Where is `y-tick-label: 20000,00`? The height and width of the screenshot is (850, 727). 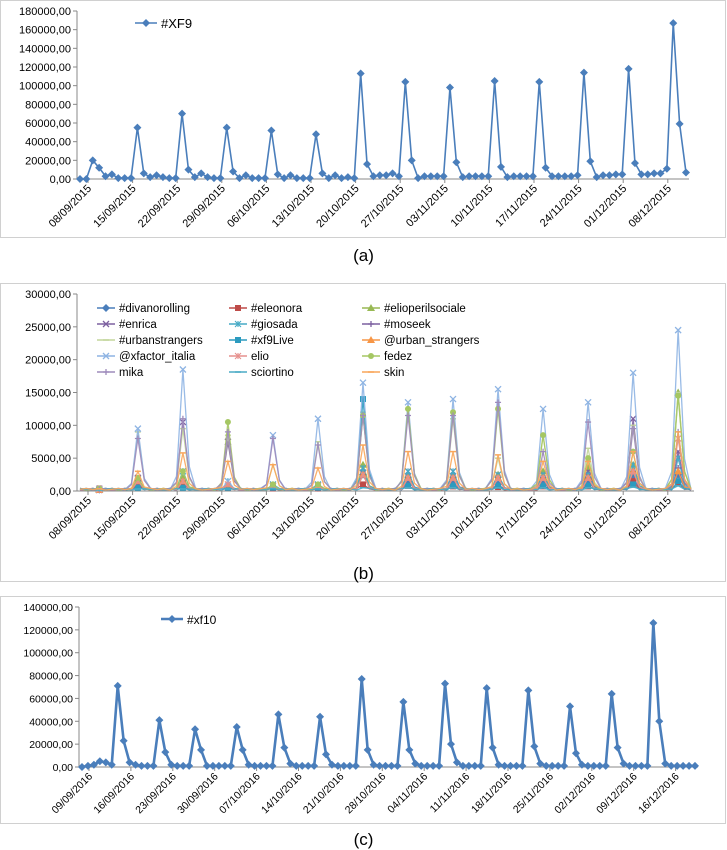 y-tick-label: 20000,00 is located at coordinates (51, 745).